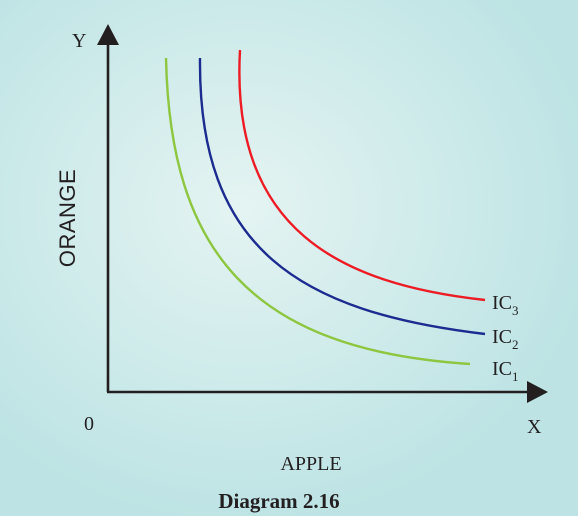 Image resolution: width=578 pixels, height=516 pixels. Describe the element at coordinates (505, 305) in the screenshot. I see `ic3-label: IC3` at that location.